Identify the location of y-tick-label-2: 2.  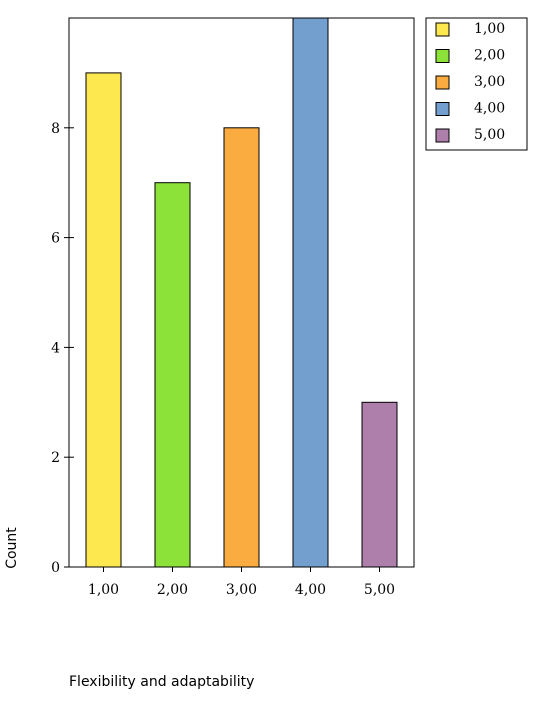
(55, 458).